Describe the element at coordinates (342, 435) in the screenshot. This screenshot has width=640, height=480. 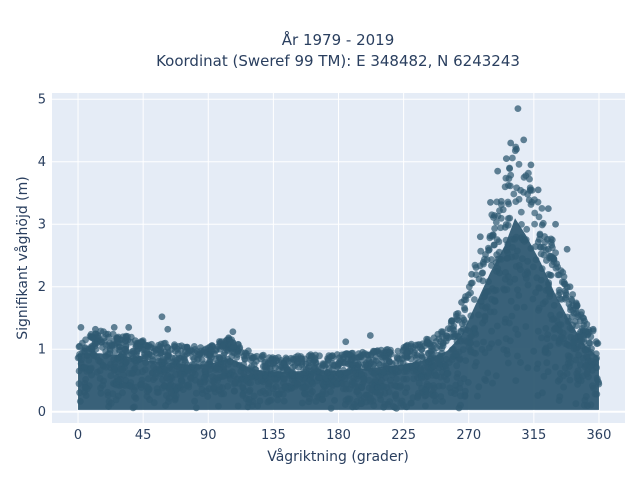
I see `x-tick-labels: 0 45 90 135 180 225 270 315 360` at that location.